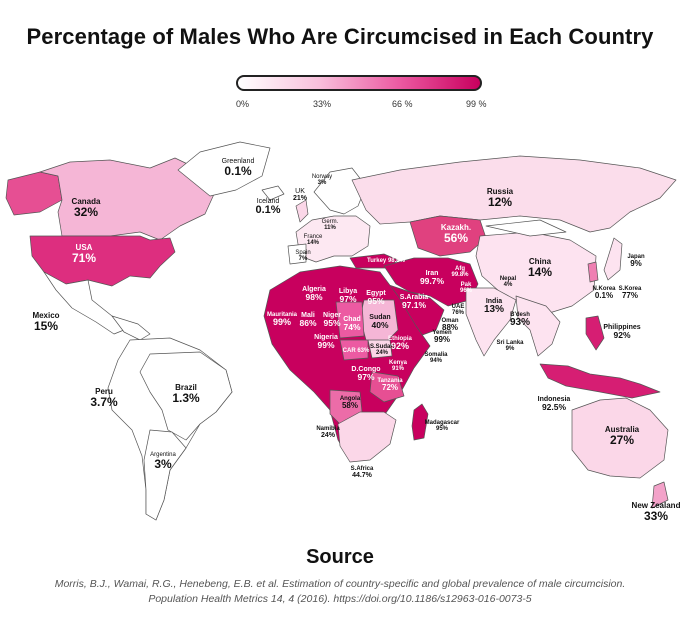 This screenshot has height=623, width=680. I want to click on region-indonesia, so click(600, 381).